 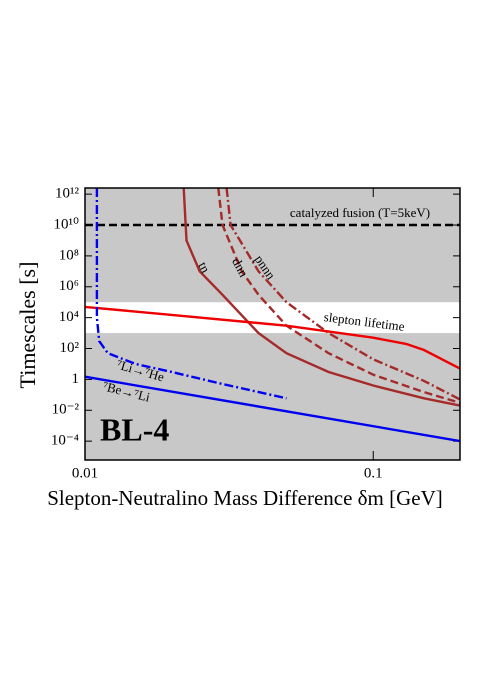 I want to click on y-tick-label: 10⁸, so click(x=69, y=255).